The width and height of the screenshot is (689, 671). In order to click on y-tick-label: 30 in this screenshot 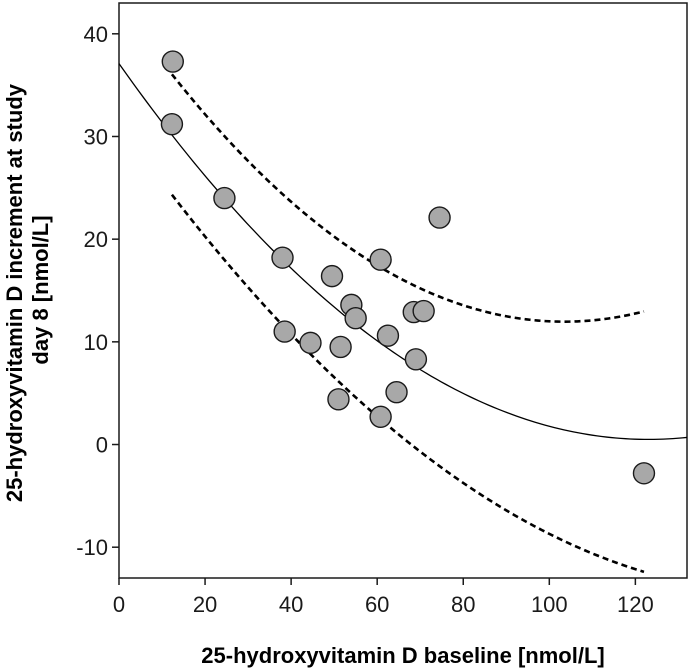, I will do `click(96, 136)`.